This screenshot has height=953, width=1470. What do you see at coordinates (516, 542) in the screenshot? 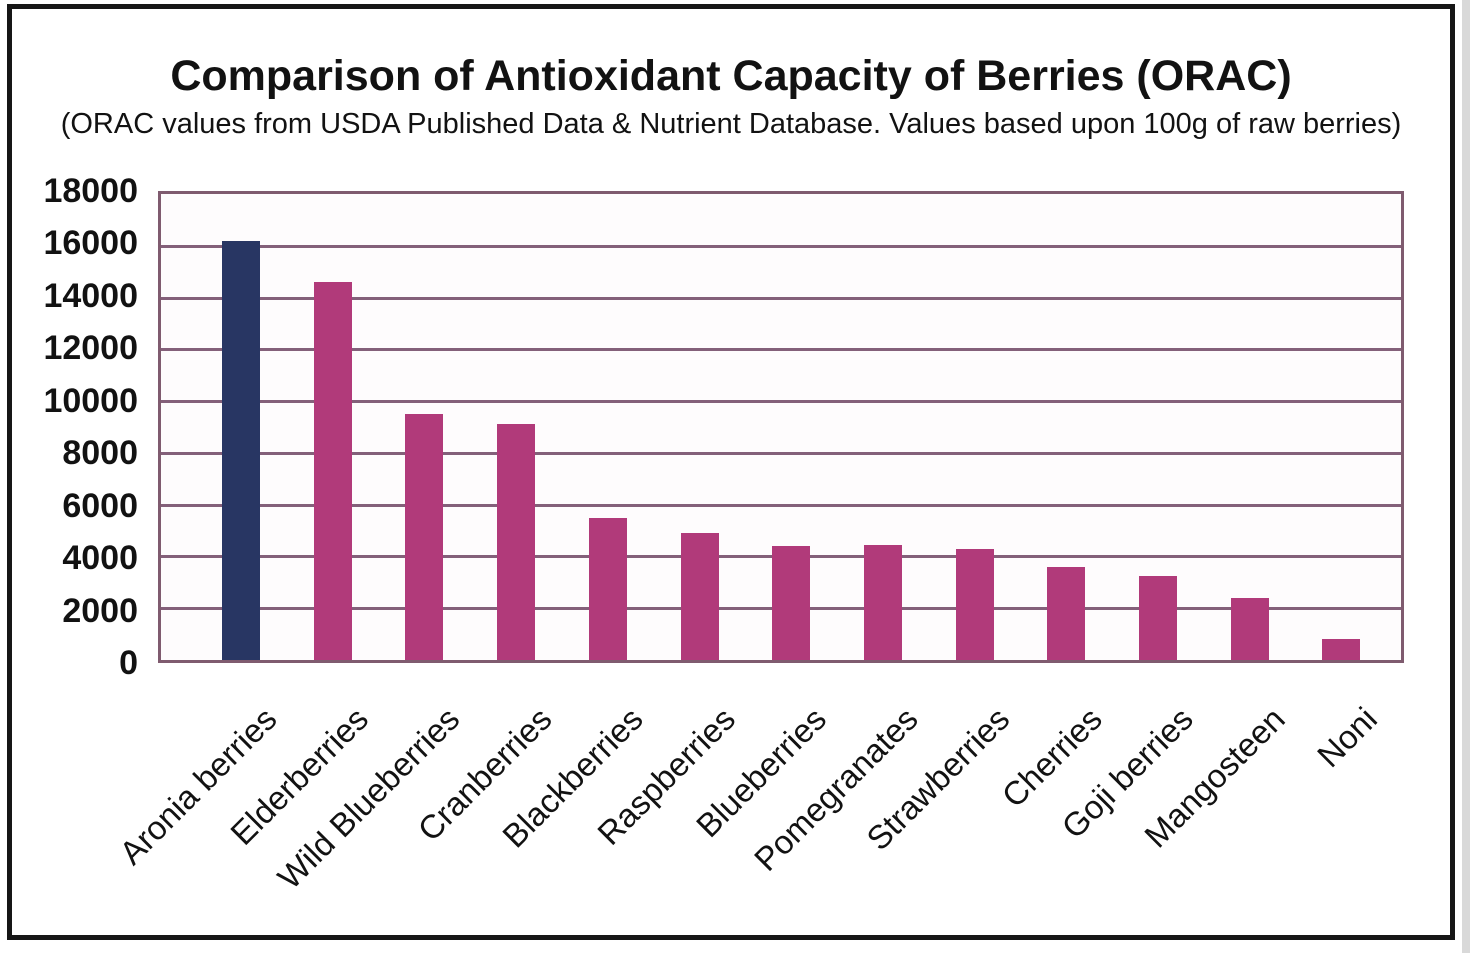
I see `bar-cranberries` at bounding box center [516, 542].